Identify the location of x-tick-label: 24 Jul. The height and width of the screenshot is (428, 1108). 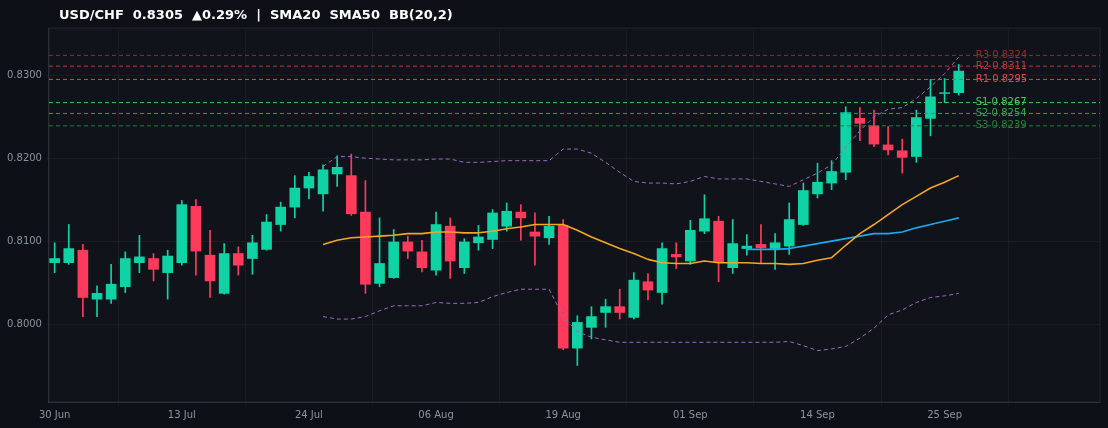
(308, 414).